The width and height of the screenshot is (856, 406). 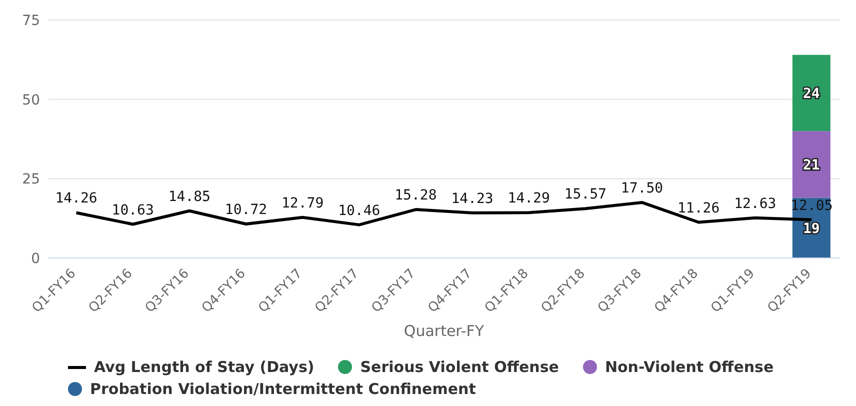 What do you see at coordinates (459, 367) in the screenshot?
I see `legend-label: Serious Violent Offense` at bounding box center [459, 367].